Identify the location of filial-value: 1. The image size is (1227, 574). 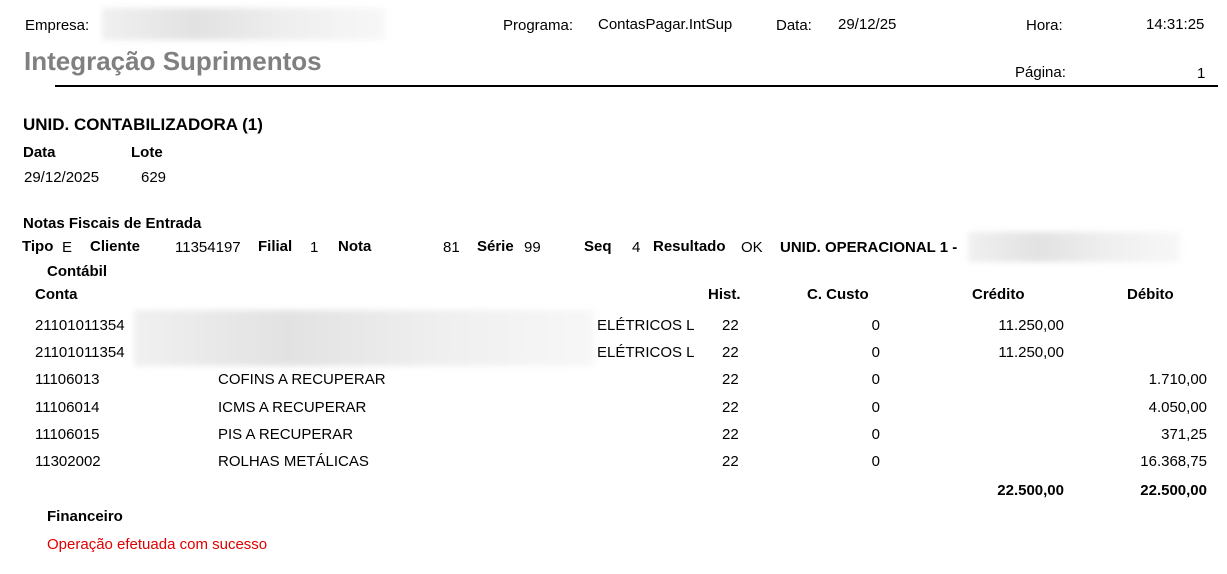
(314, 247).